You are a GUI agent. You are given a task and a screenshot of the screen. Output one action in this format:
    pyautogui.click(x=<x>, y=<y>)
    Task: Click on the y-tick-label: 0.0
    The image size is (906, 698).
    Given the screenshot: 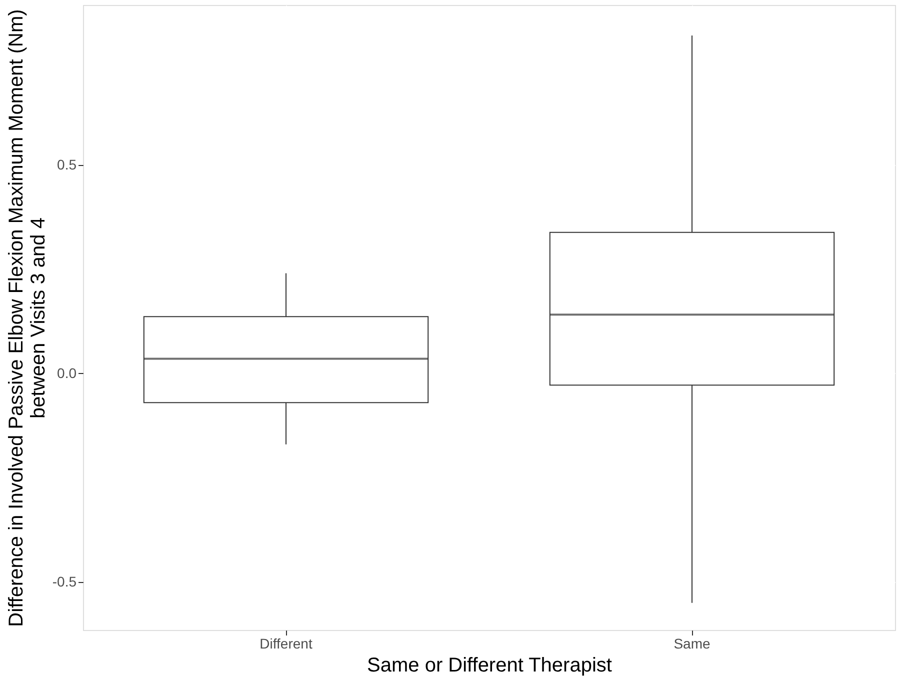 What is the action you would take?
    pyautogui.click(x=67, y=372)
    